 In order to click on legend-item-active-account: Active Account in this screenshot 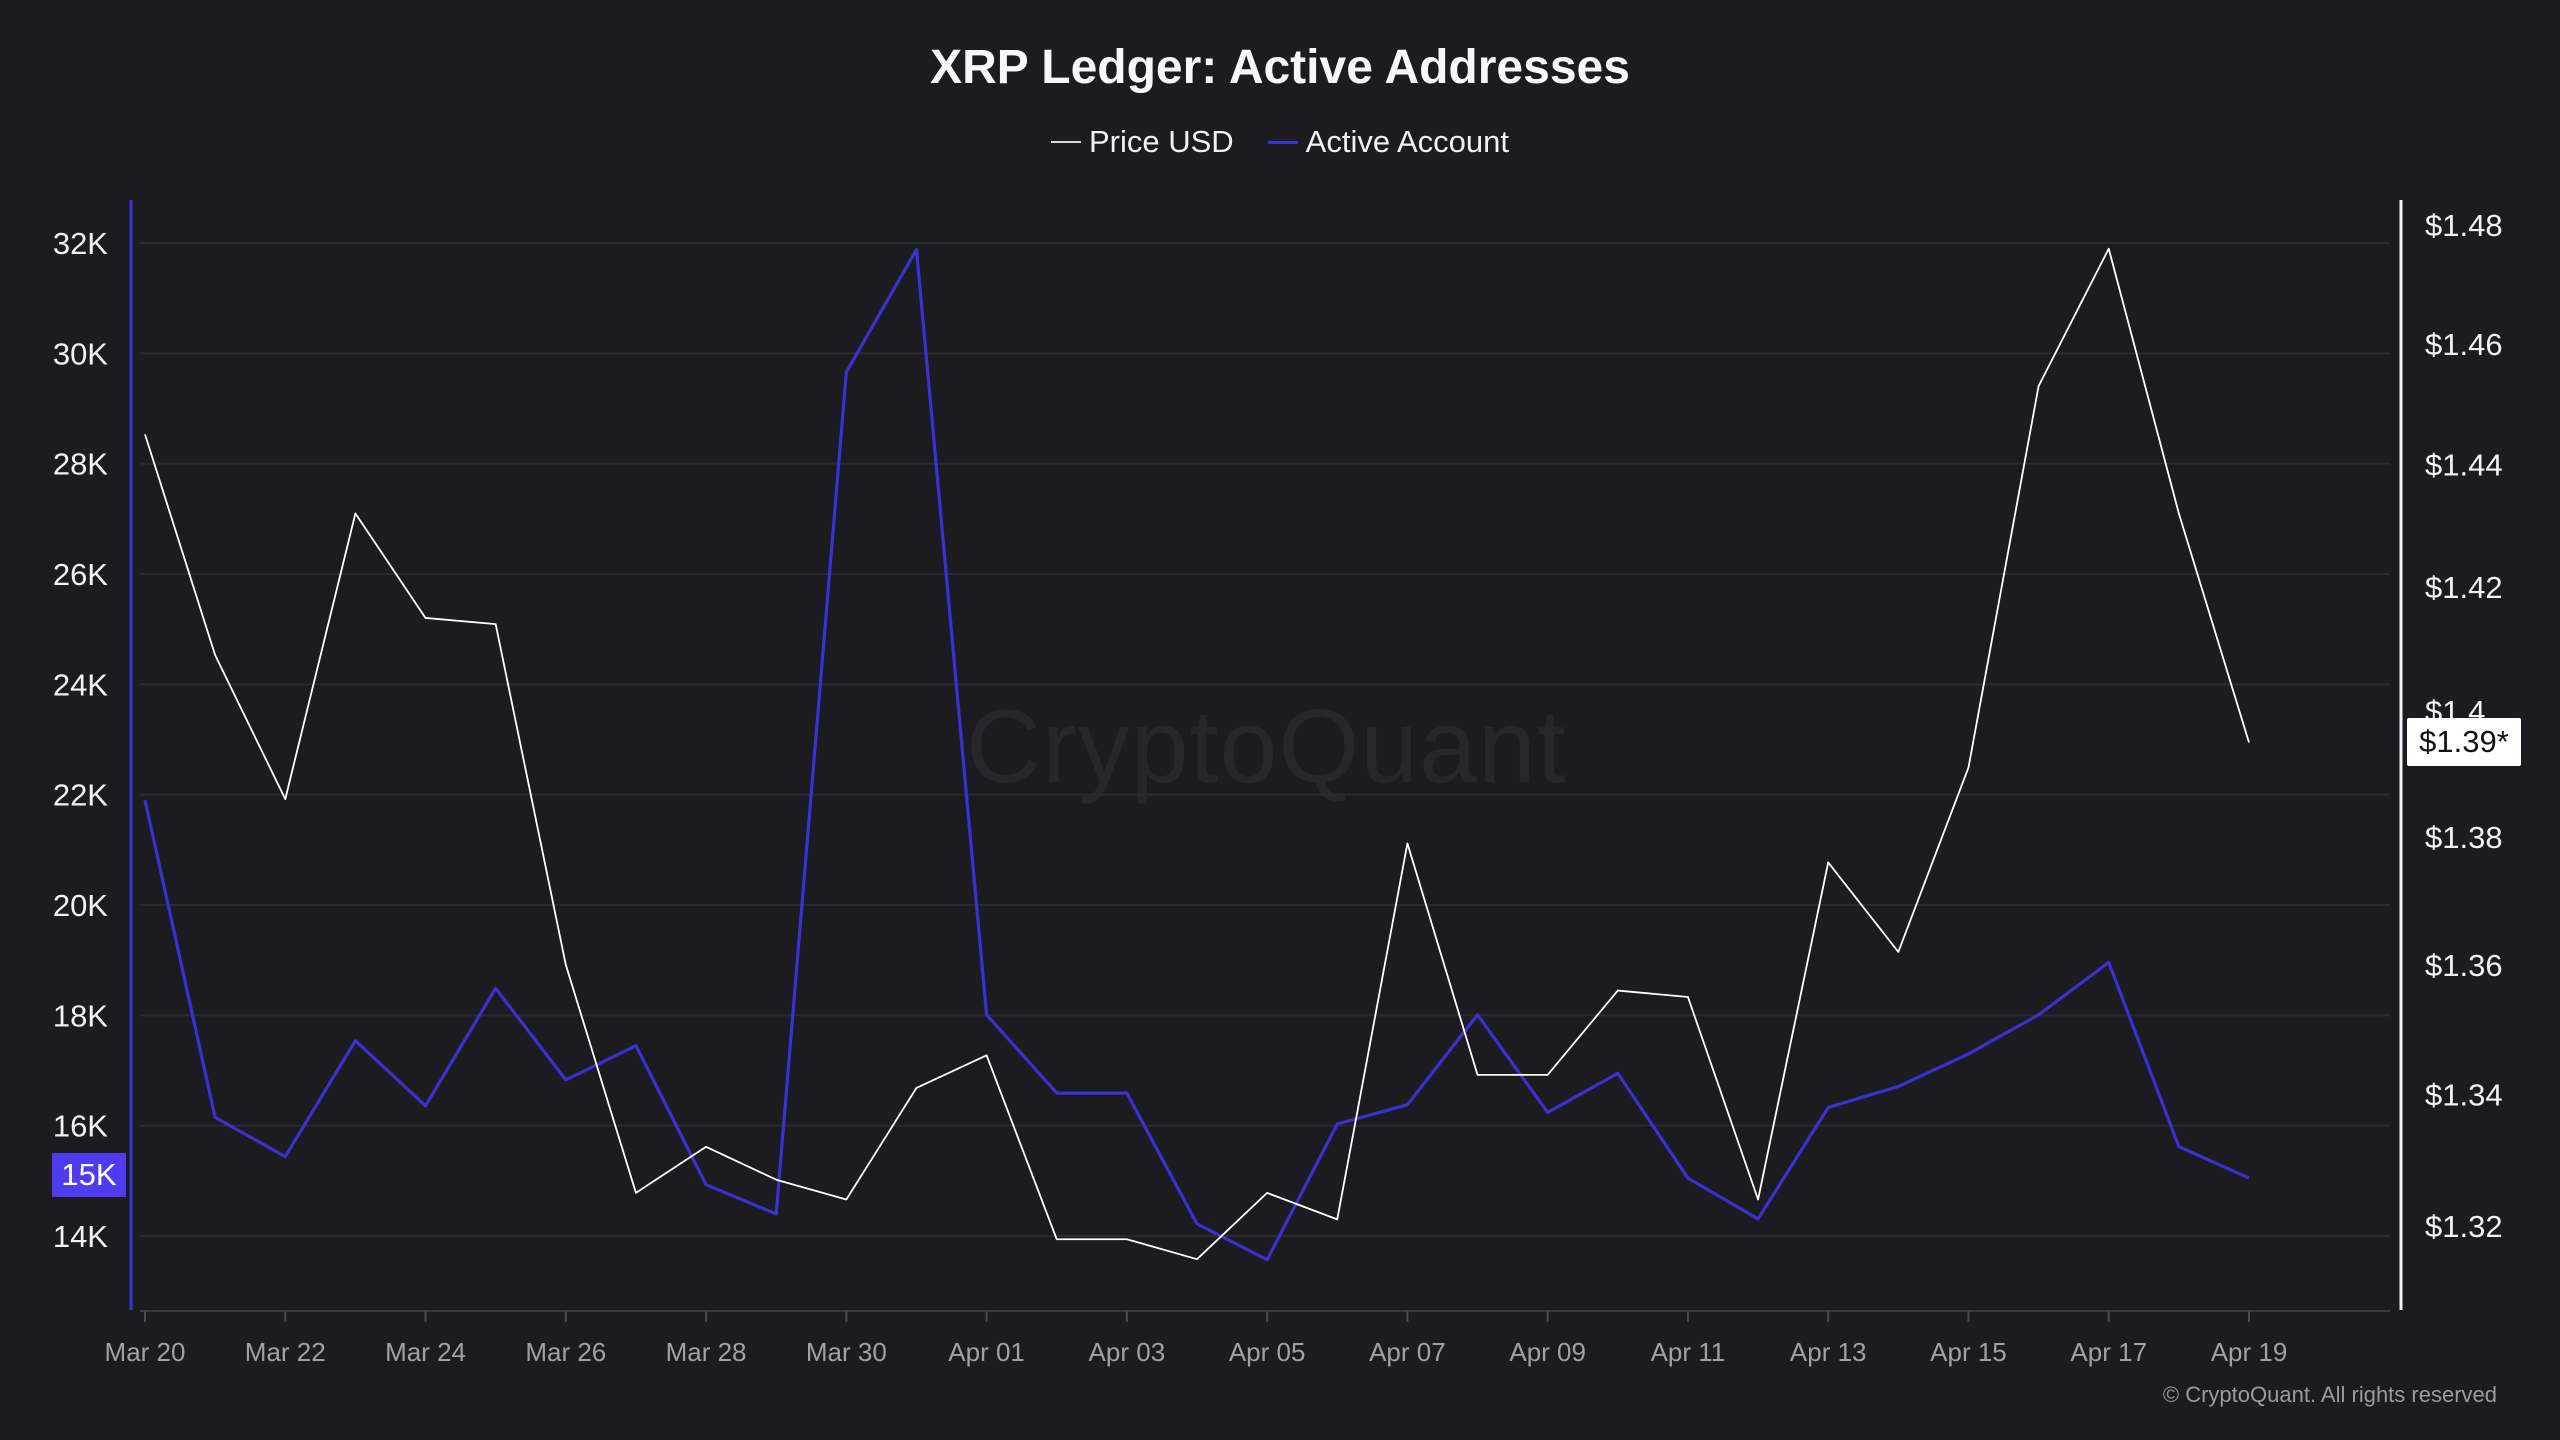, I will do `click(1388, 142)`.